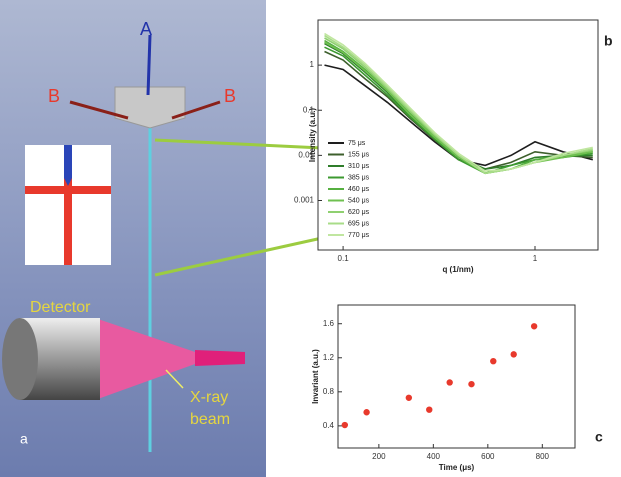  I want to click on y-tick-label: 0.001, so click(304, 200).